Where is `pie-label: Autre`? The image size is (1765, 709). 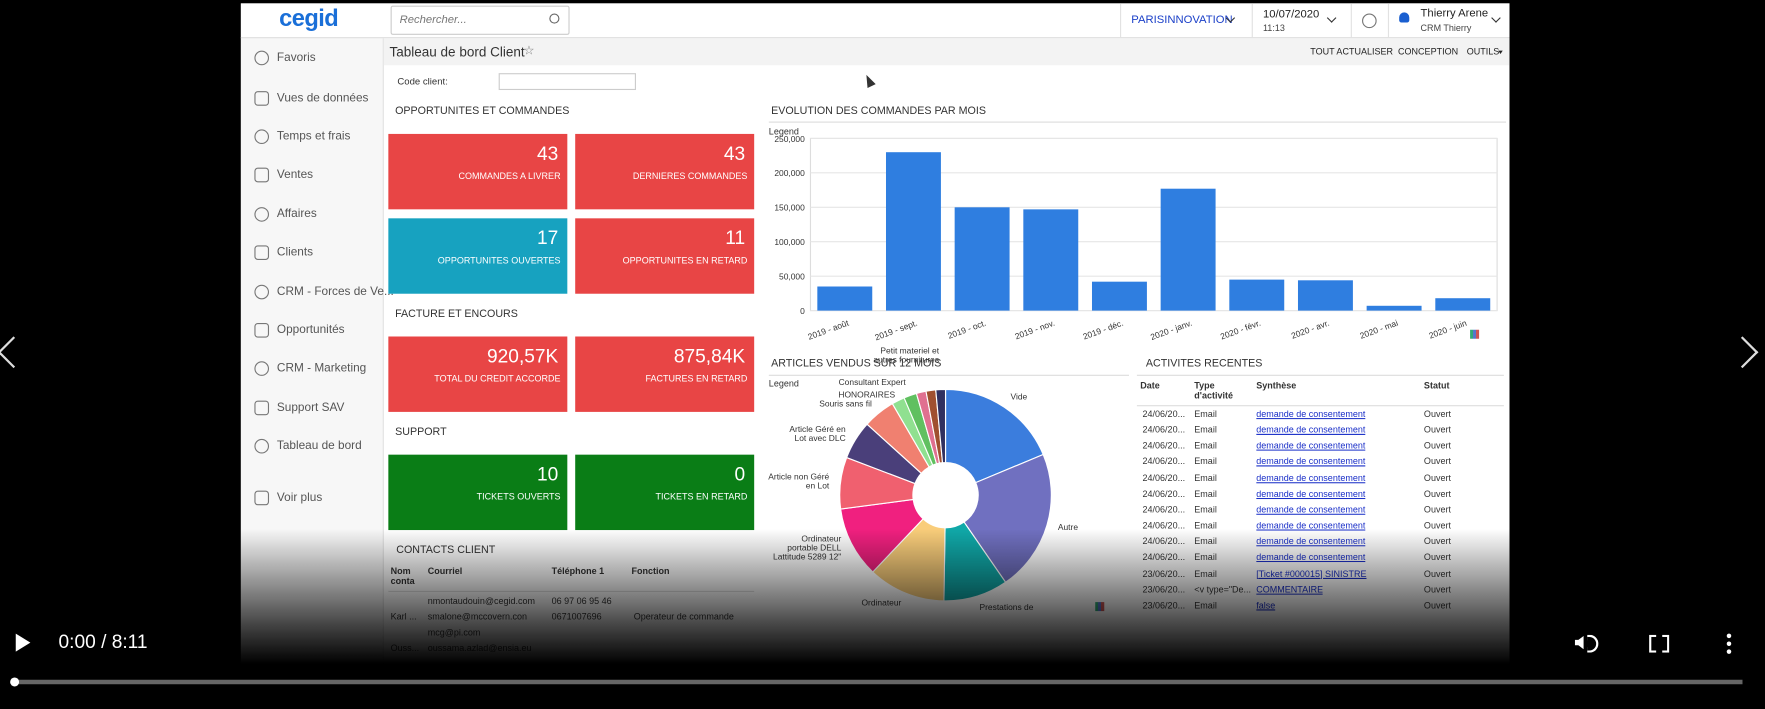 pie-label: Autre is located at coordinates (1068, 527).